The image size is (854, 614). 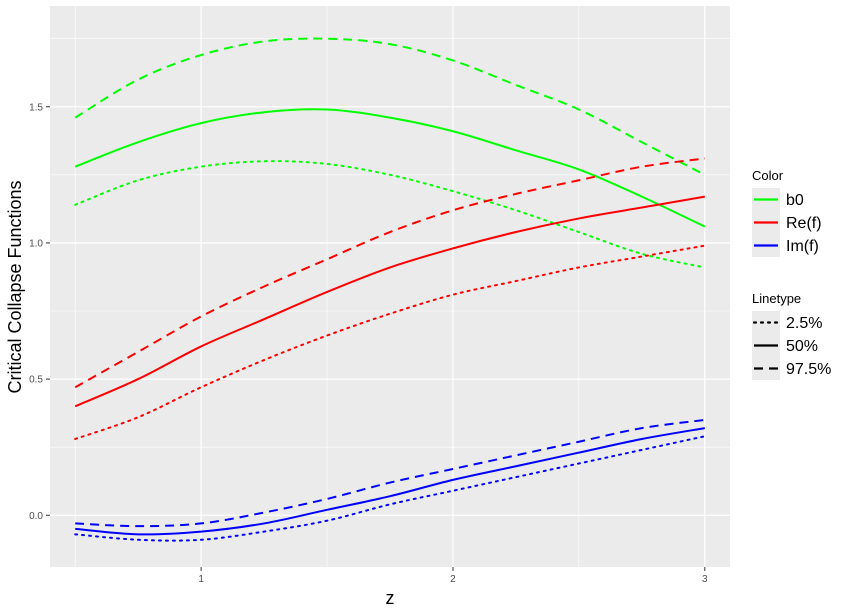 What do you see at coordinates (36, 107) in the screenshot?
I see `y-tick-label: 1.5` at bounding box center [36, 107].